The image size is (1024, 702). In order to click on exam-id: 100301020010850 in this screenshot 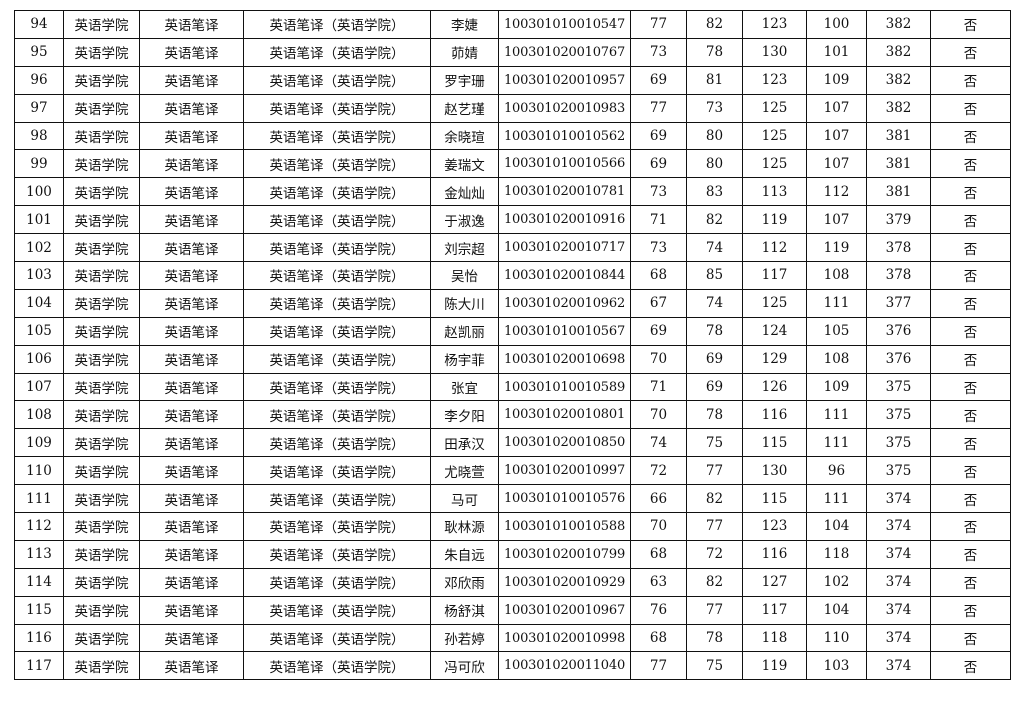, I will do `click(564, 443)`.